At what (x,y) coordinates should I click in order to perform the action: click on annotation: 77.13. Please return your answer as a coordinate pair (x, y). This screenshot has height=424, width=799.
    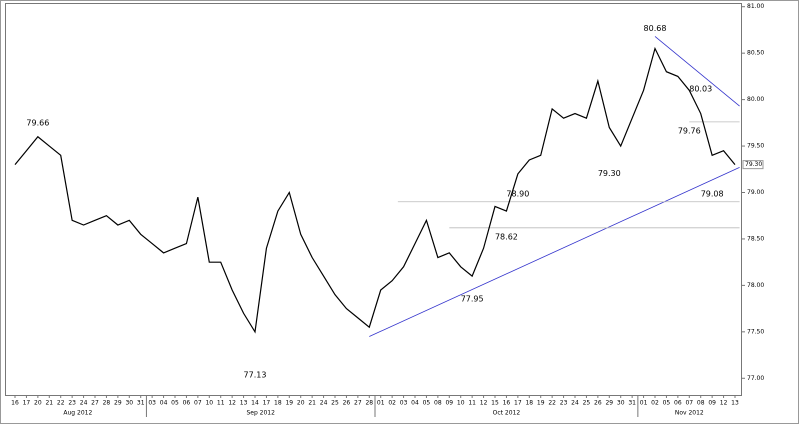
    Looking at the image, I should click on (255, 375).